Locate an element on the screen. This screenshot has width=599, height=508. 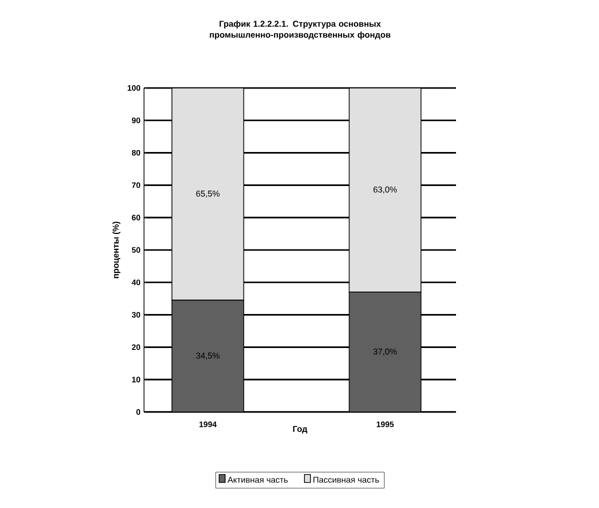
data-label: 65,5% is located at coordinates (208, 194).